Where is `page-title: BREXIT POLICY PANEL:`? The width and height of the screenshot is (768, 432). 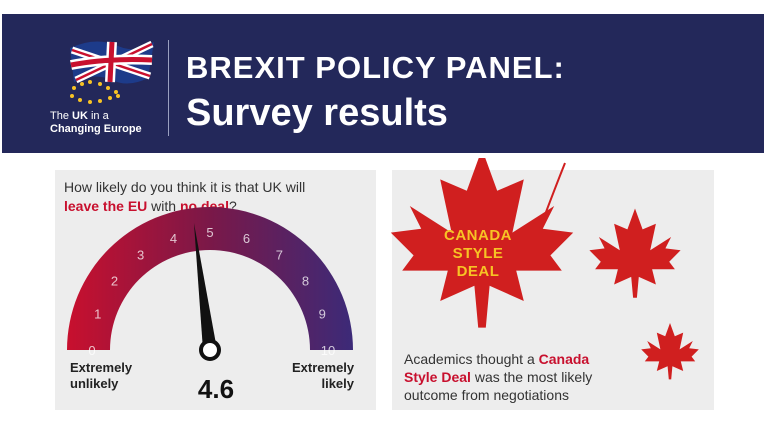
page-title: BREXIT POLICY PANEL: is located at coordinates (375, 67).